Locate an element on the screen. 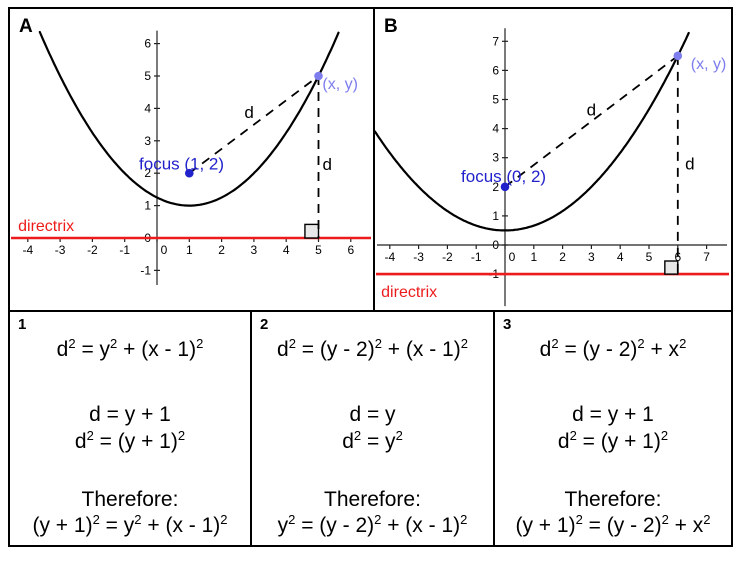  panel-1-therefore-label: Therefore: is located at coordinates (130, 499).